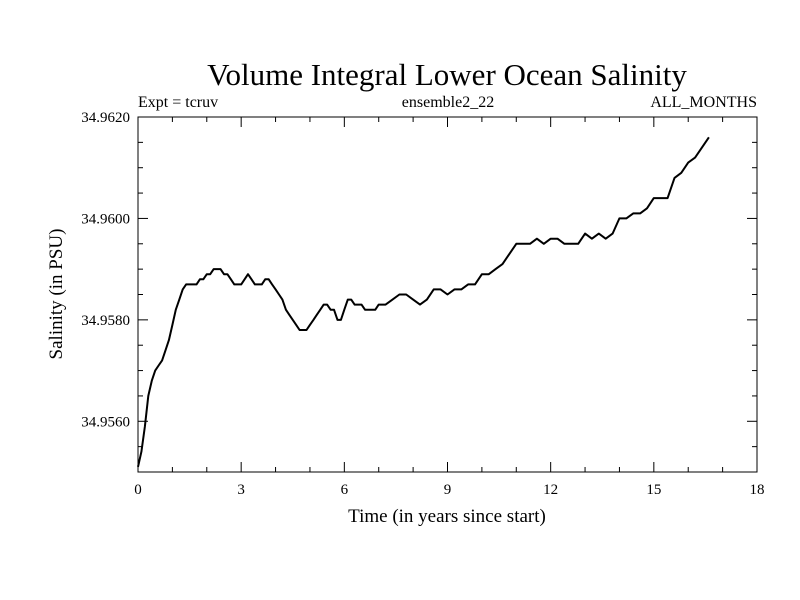 This screenshot has width=800, height=600. I want to click on x-tick-label: 9, so click(448, 490).